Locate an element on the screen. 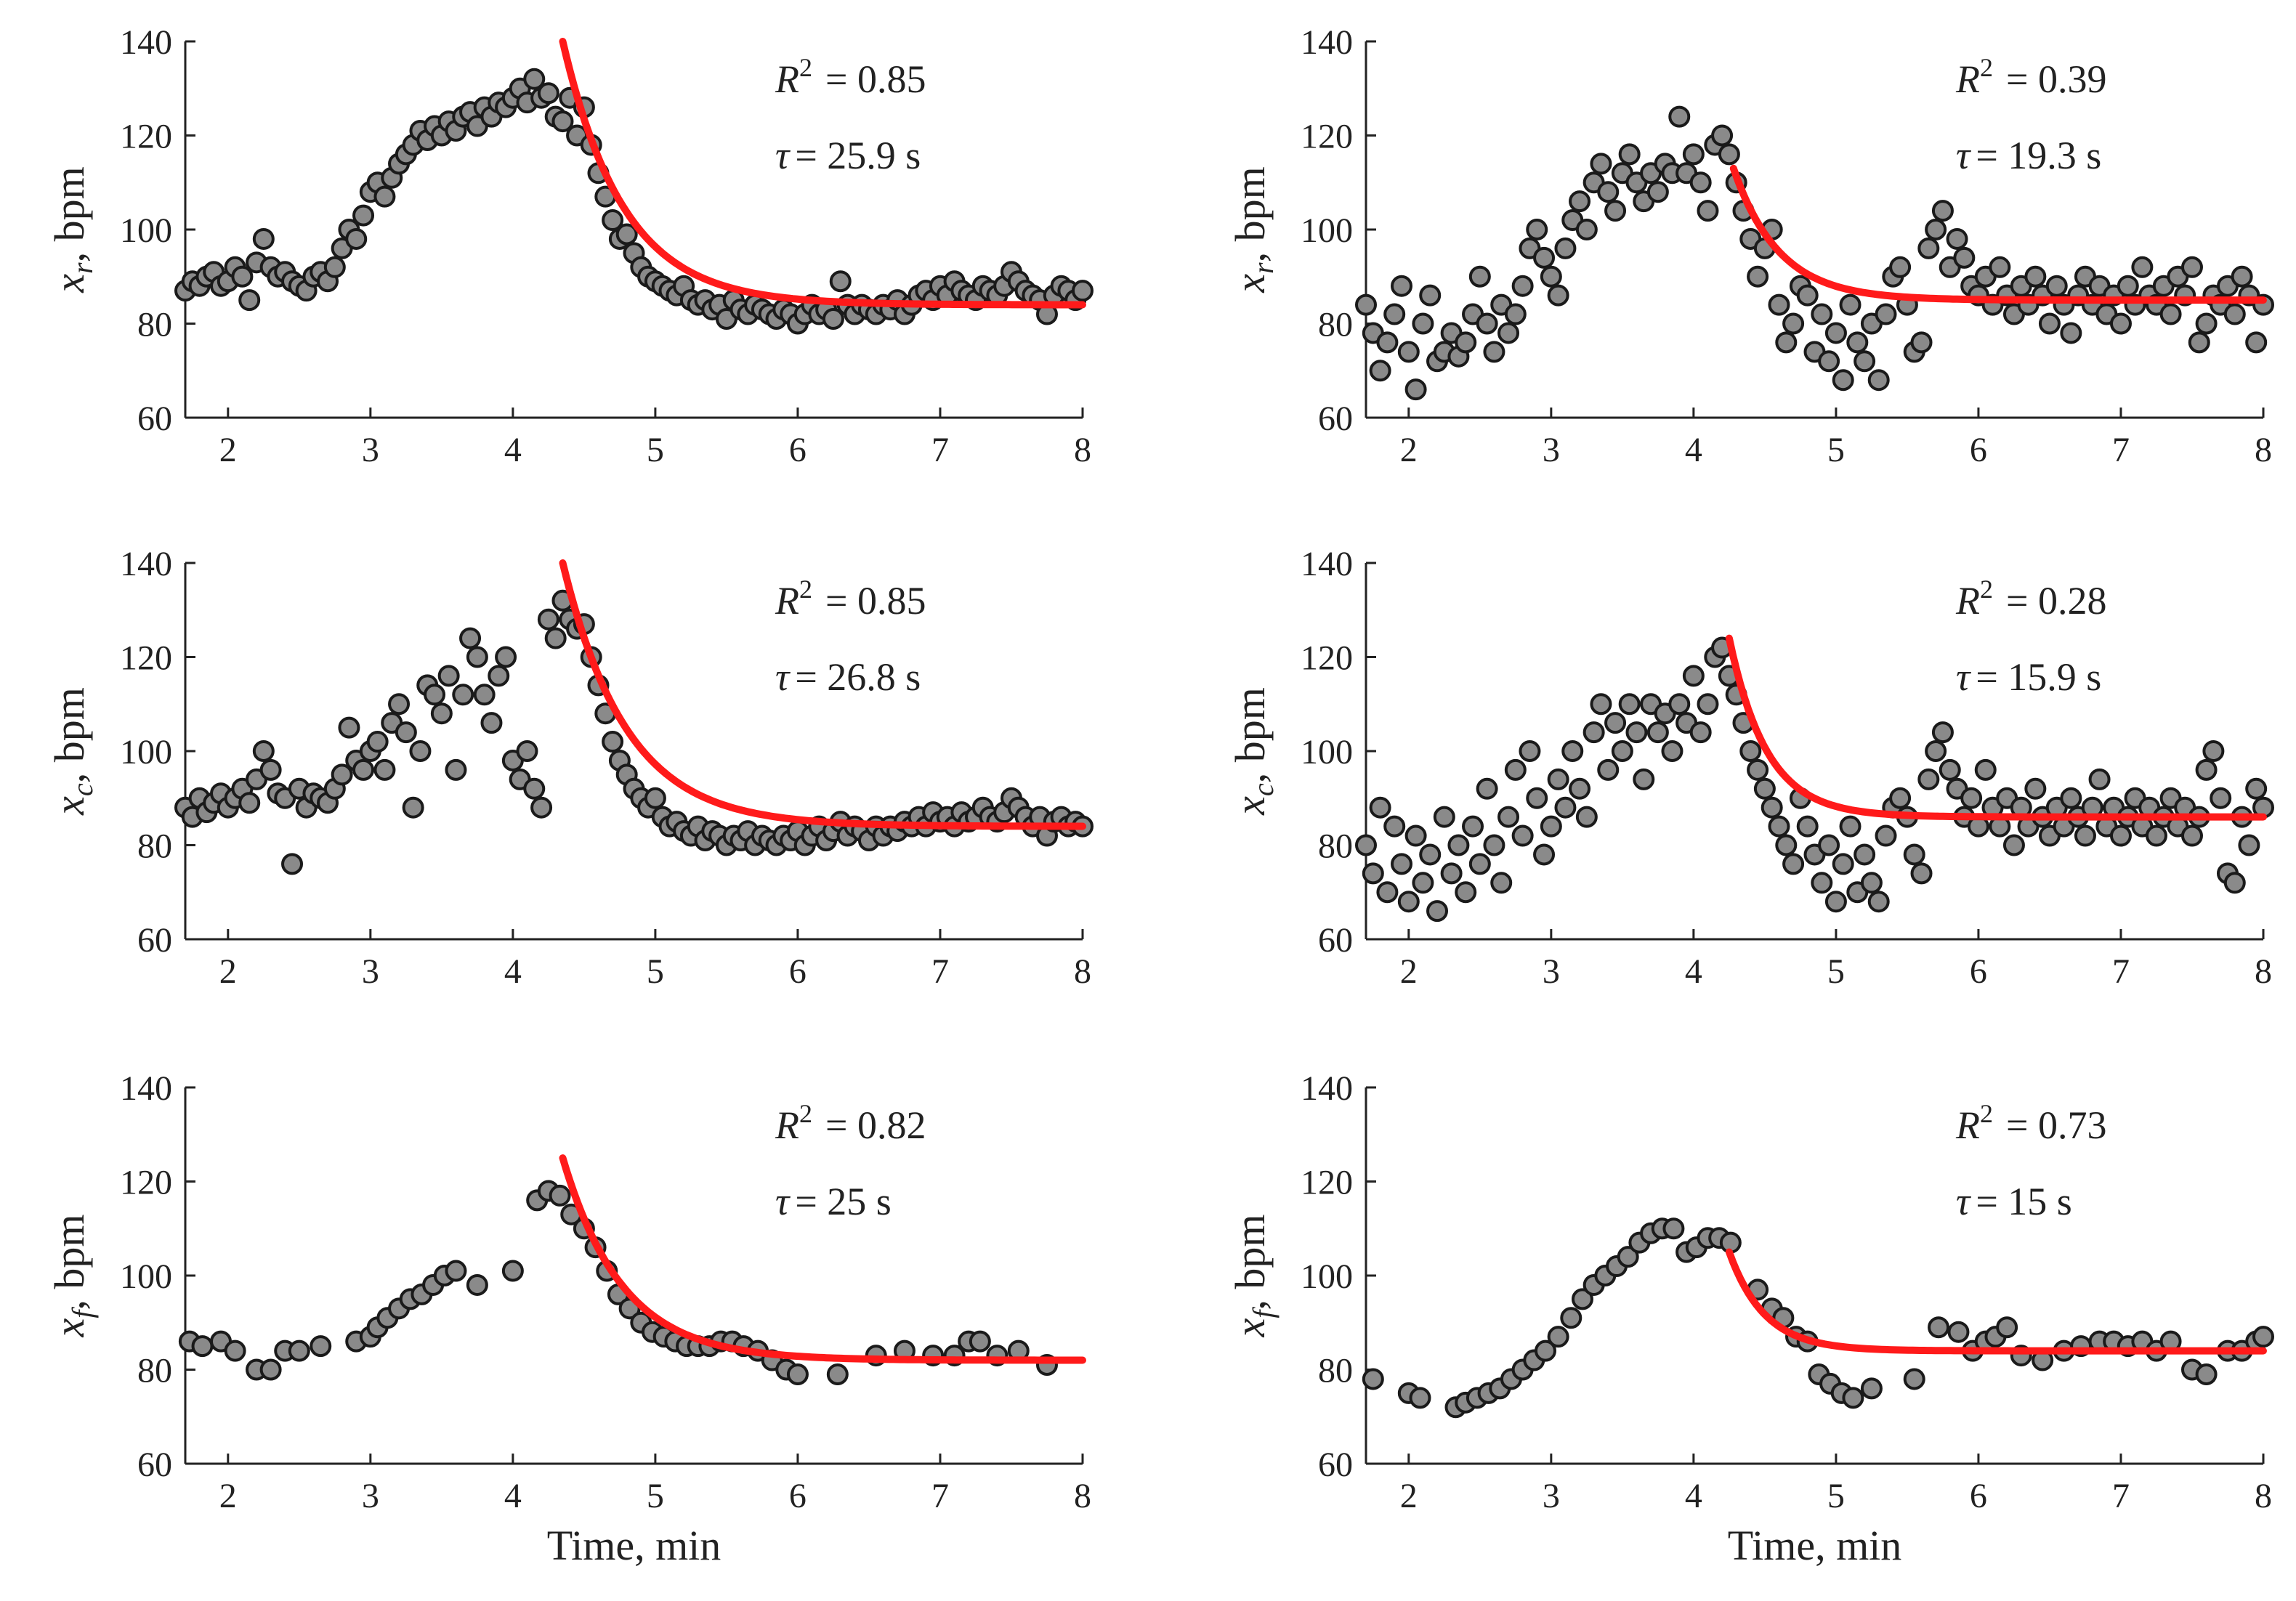 This screenshot has width=2296, height=1601. r-squared-value: = 0.28 is located at coordinates (2056, 601).